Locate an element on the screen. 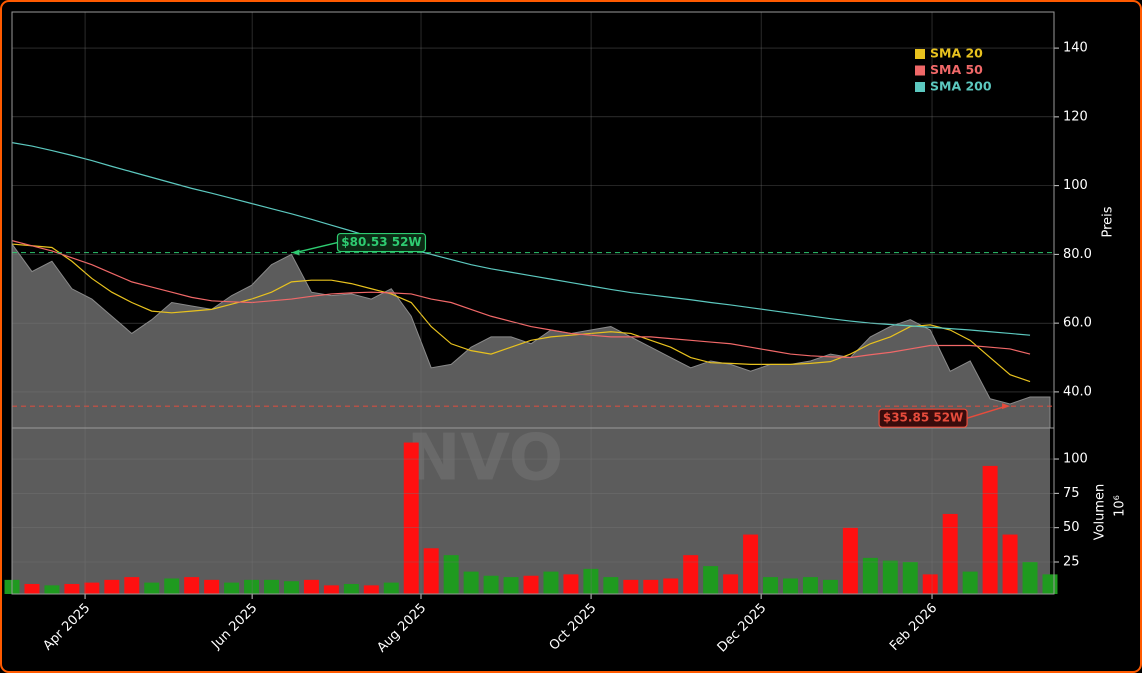  axis-exponent: 10⁶ is located at coordinates (1120, 506).